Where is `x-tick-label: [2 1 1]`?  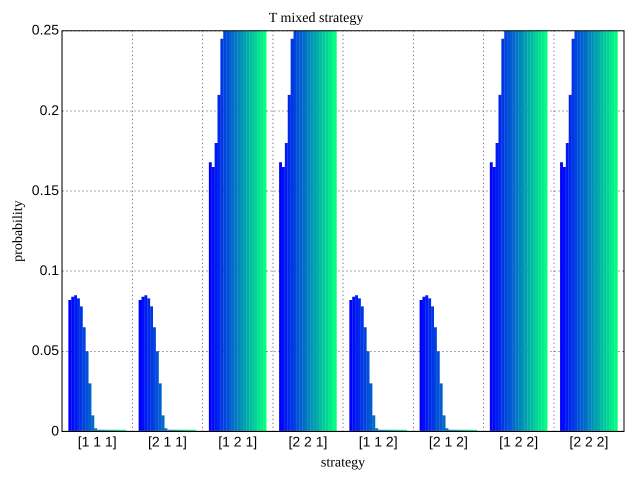
x-tick-label: [2 1 1] is located at coordinates (167, 442).